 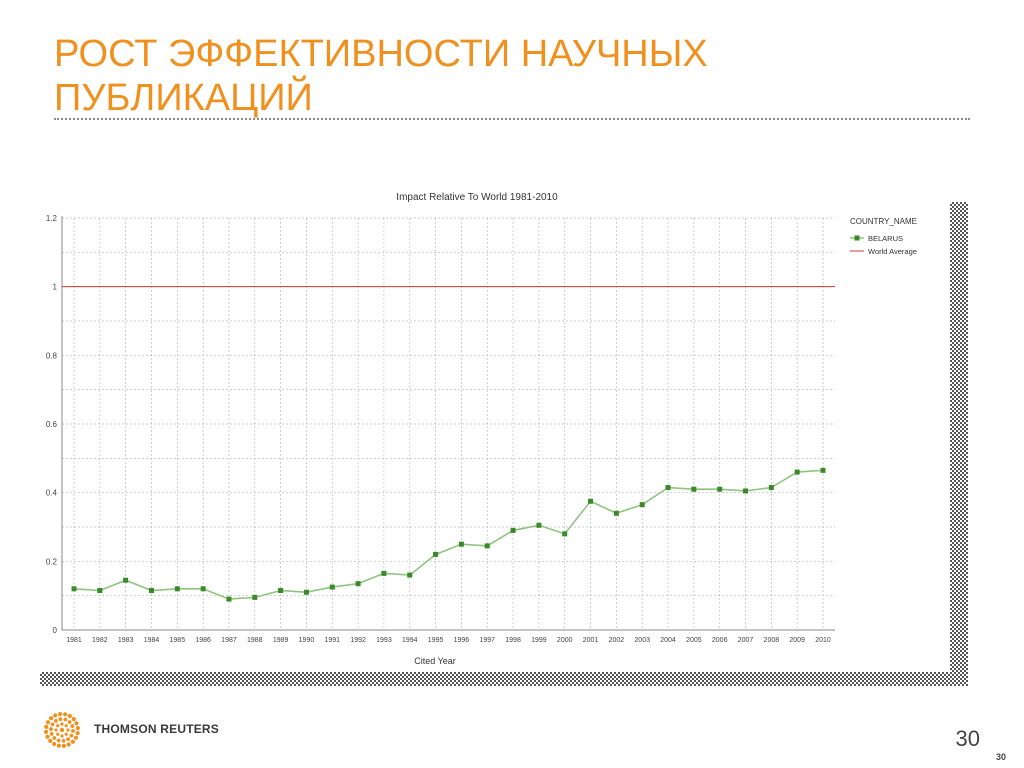 What do you see at coordinates (126, 640) in the screenshot?
I see `x-tick-label: 1983` at bounding box center [126, 640].